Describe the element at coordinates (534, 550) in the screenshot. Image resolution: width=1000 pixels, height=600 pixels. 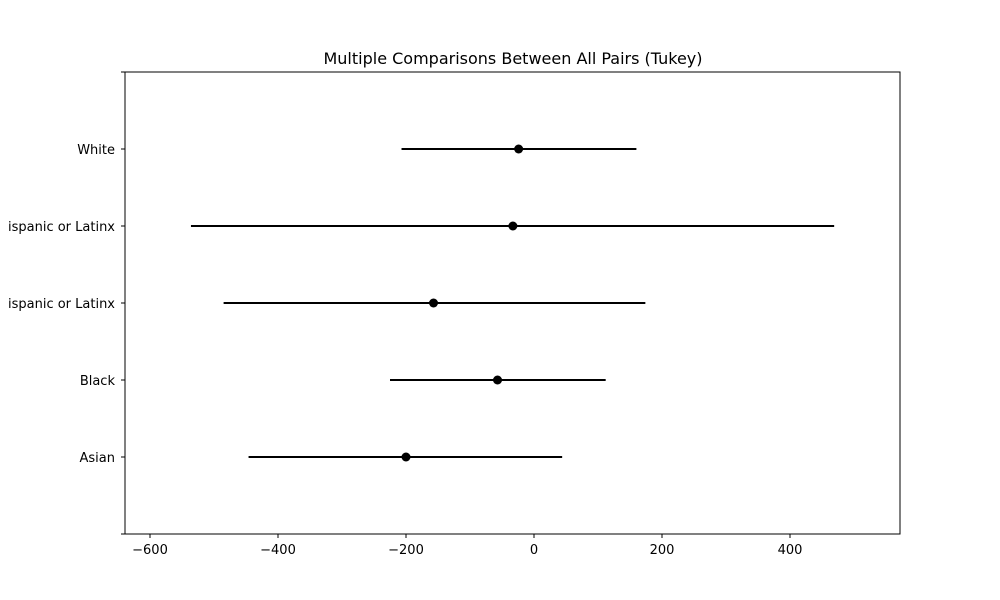
I see `x-tick-label: 0` at that location.